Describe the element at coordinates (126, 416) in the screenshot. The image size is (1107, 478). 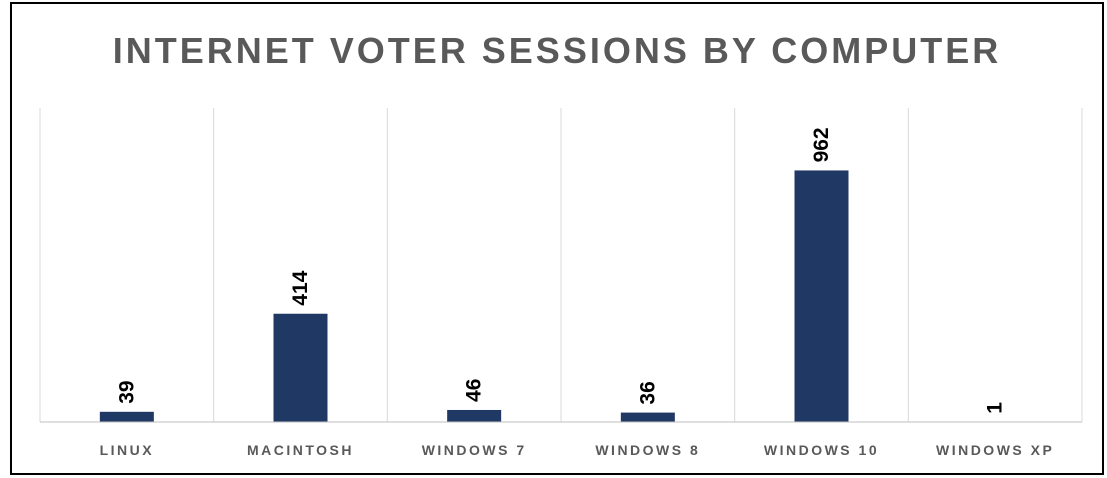
I see `bar-linux` at that location.